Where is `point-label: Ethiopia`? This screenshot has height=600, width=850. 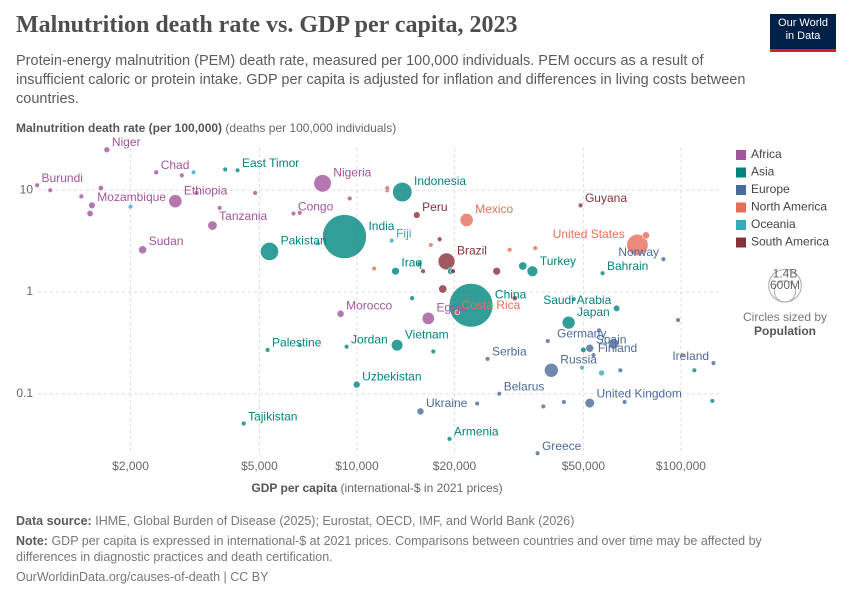
point-label: Ethiopia is located at coordinates (206, 190).